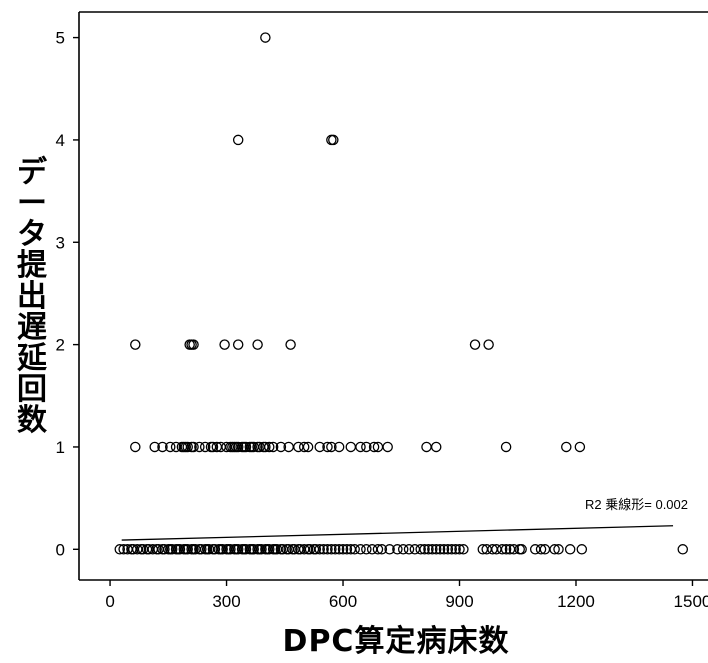  What do you see at coordinates (60, 242) in the screenshot?
I see `y-tick-label: 3` at bounding box center [60, 242].